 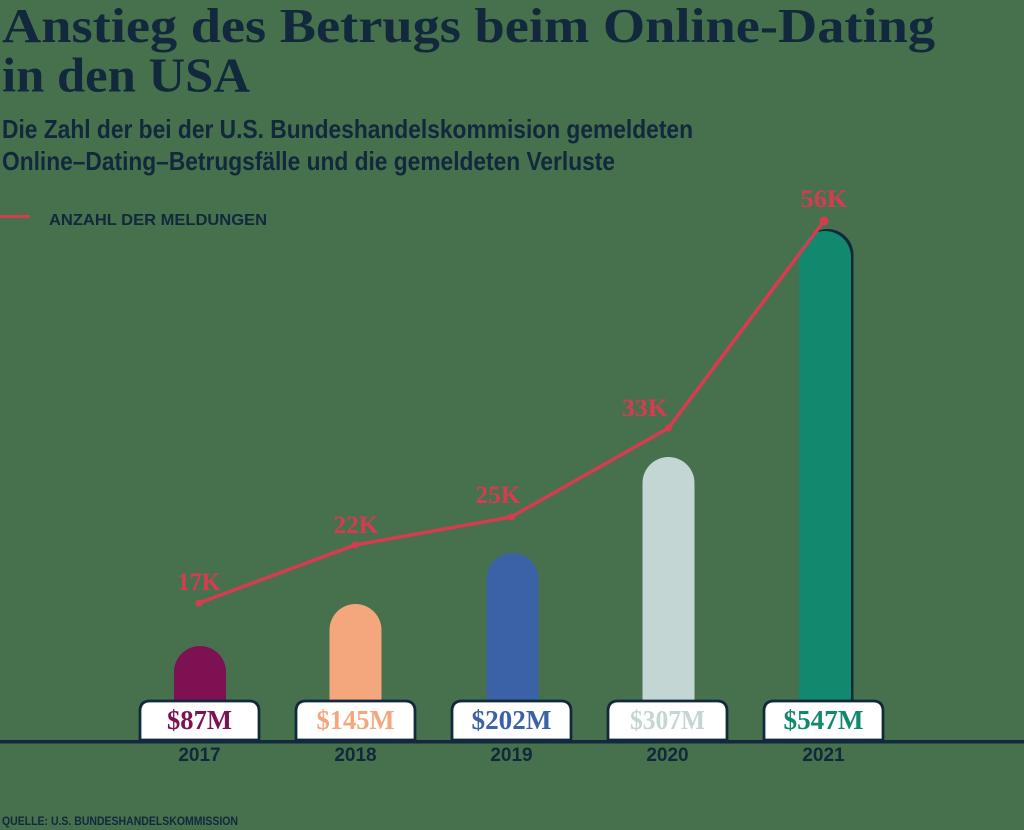 I want to click on svg-text: 2019, so click(x=511, y=755).